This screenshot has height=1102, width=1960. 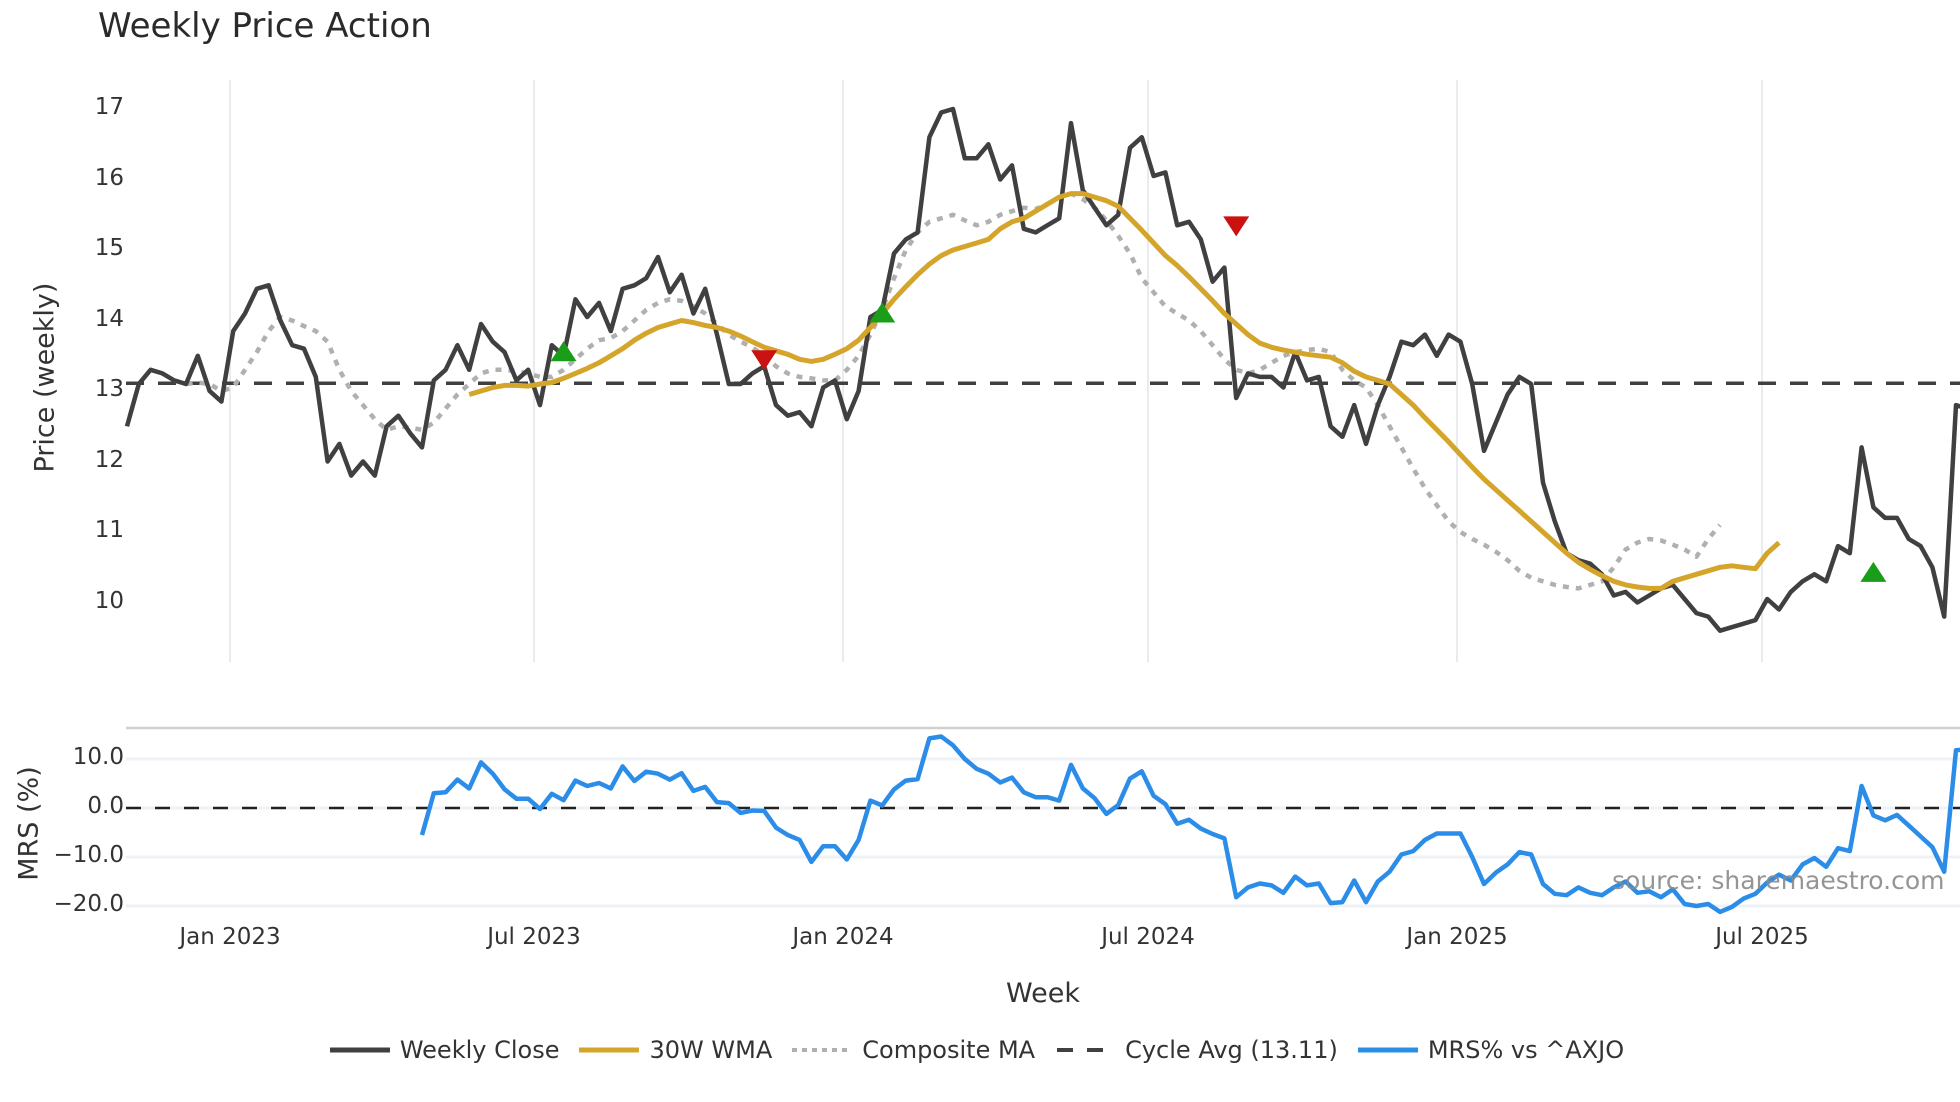 I want to click on legend-item-cycle-avg: Cycle Avg (13.11), so click(x=1196, y=1050).